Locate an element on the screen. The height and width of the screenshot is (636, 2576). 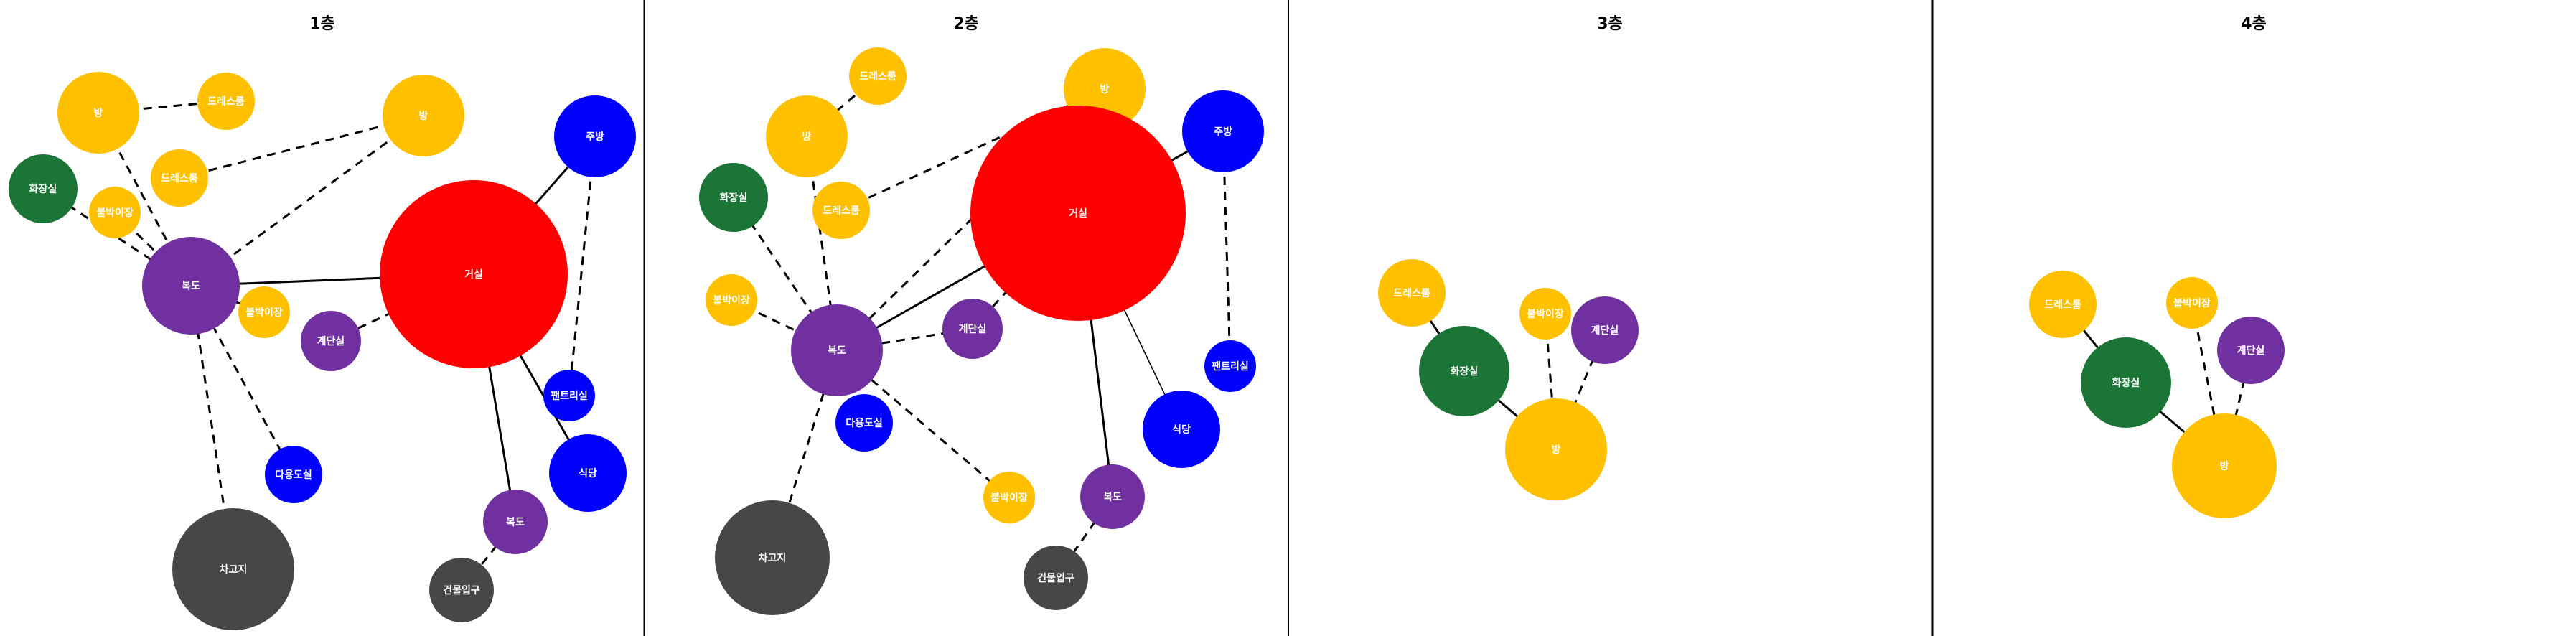
edge-kitchen-pantry is located at coordinates (582, 266).